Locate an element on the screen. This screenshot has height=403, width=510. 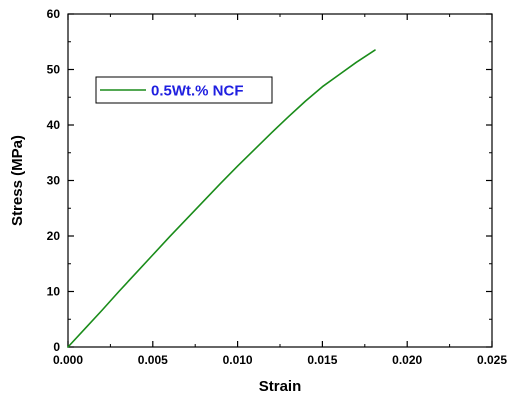
x-tick-label: 0.000 is located at coordinates (68, 360).